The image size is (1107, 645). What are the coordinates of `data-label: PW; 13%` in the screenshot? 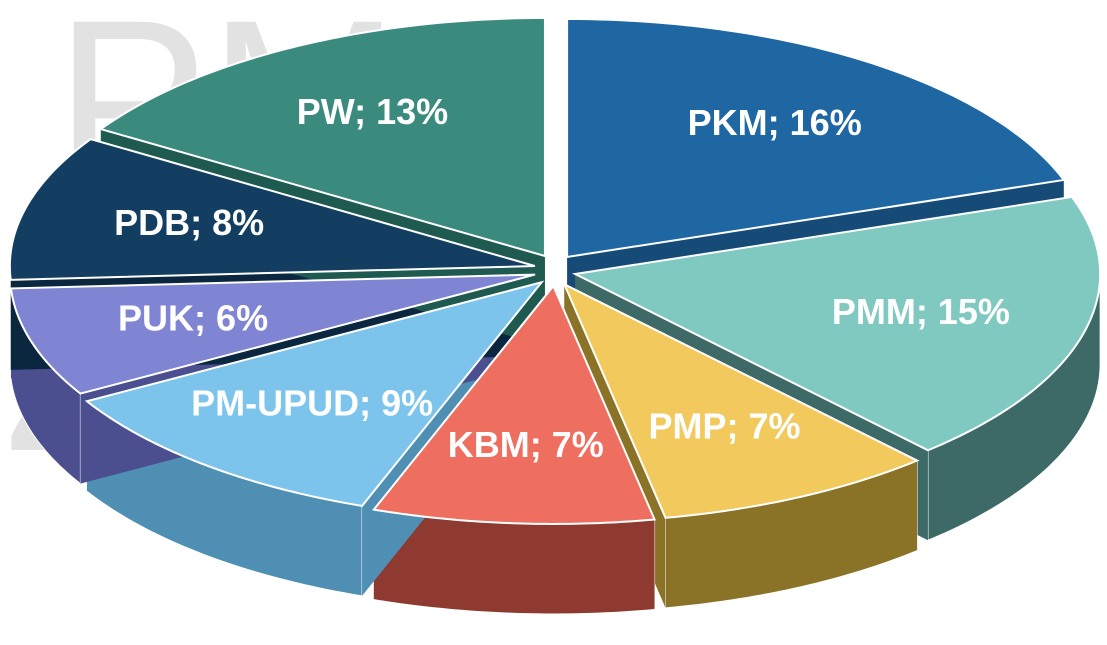 It's located at (372, 111).